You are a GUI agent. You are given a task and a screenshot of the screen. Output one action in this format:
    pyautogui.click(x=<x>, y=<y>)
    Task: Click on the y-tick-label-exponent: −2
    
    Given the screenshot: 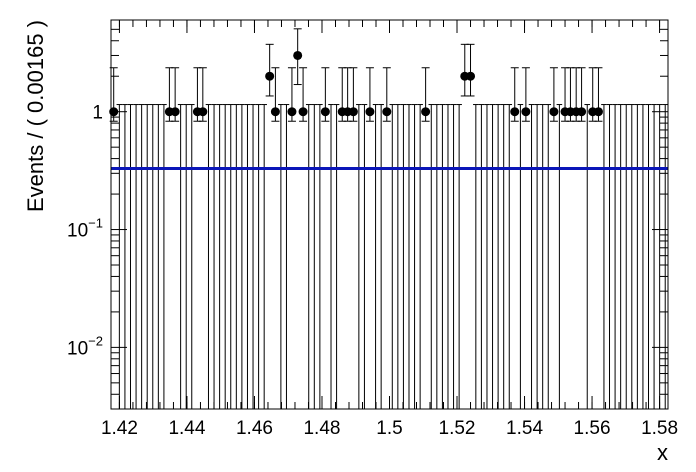 What is the action you would take?
    pyautogui.click(x=95, y=340)
    